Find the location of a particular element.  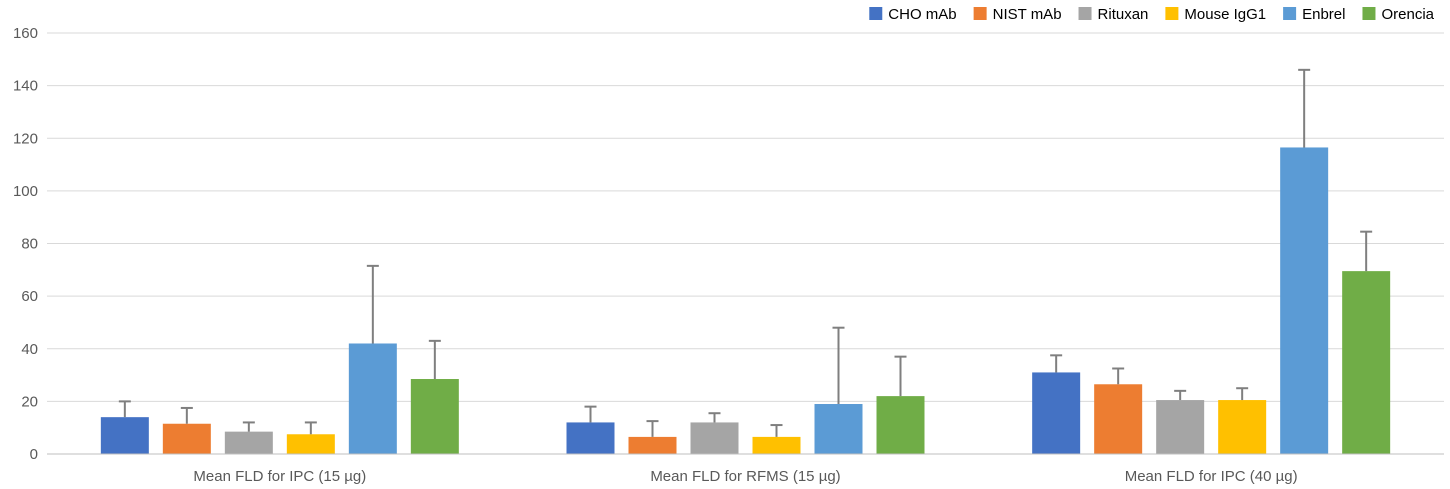

y-tick-label: 40 is located at coordinates (29, 349).